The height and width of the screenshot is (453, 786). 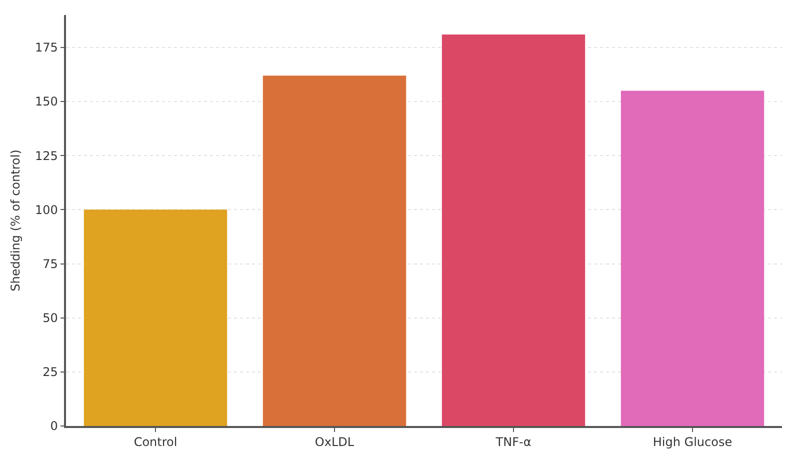 What do you see at coordinates (15, 221) in the screenshot?
I see `y-axis-title: Shedding (% of control)` at bounding box center [15, 221].